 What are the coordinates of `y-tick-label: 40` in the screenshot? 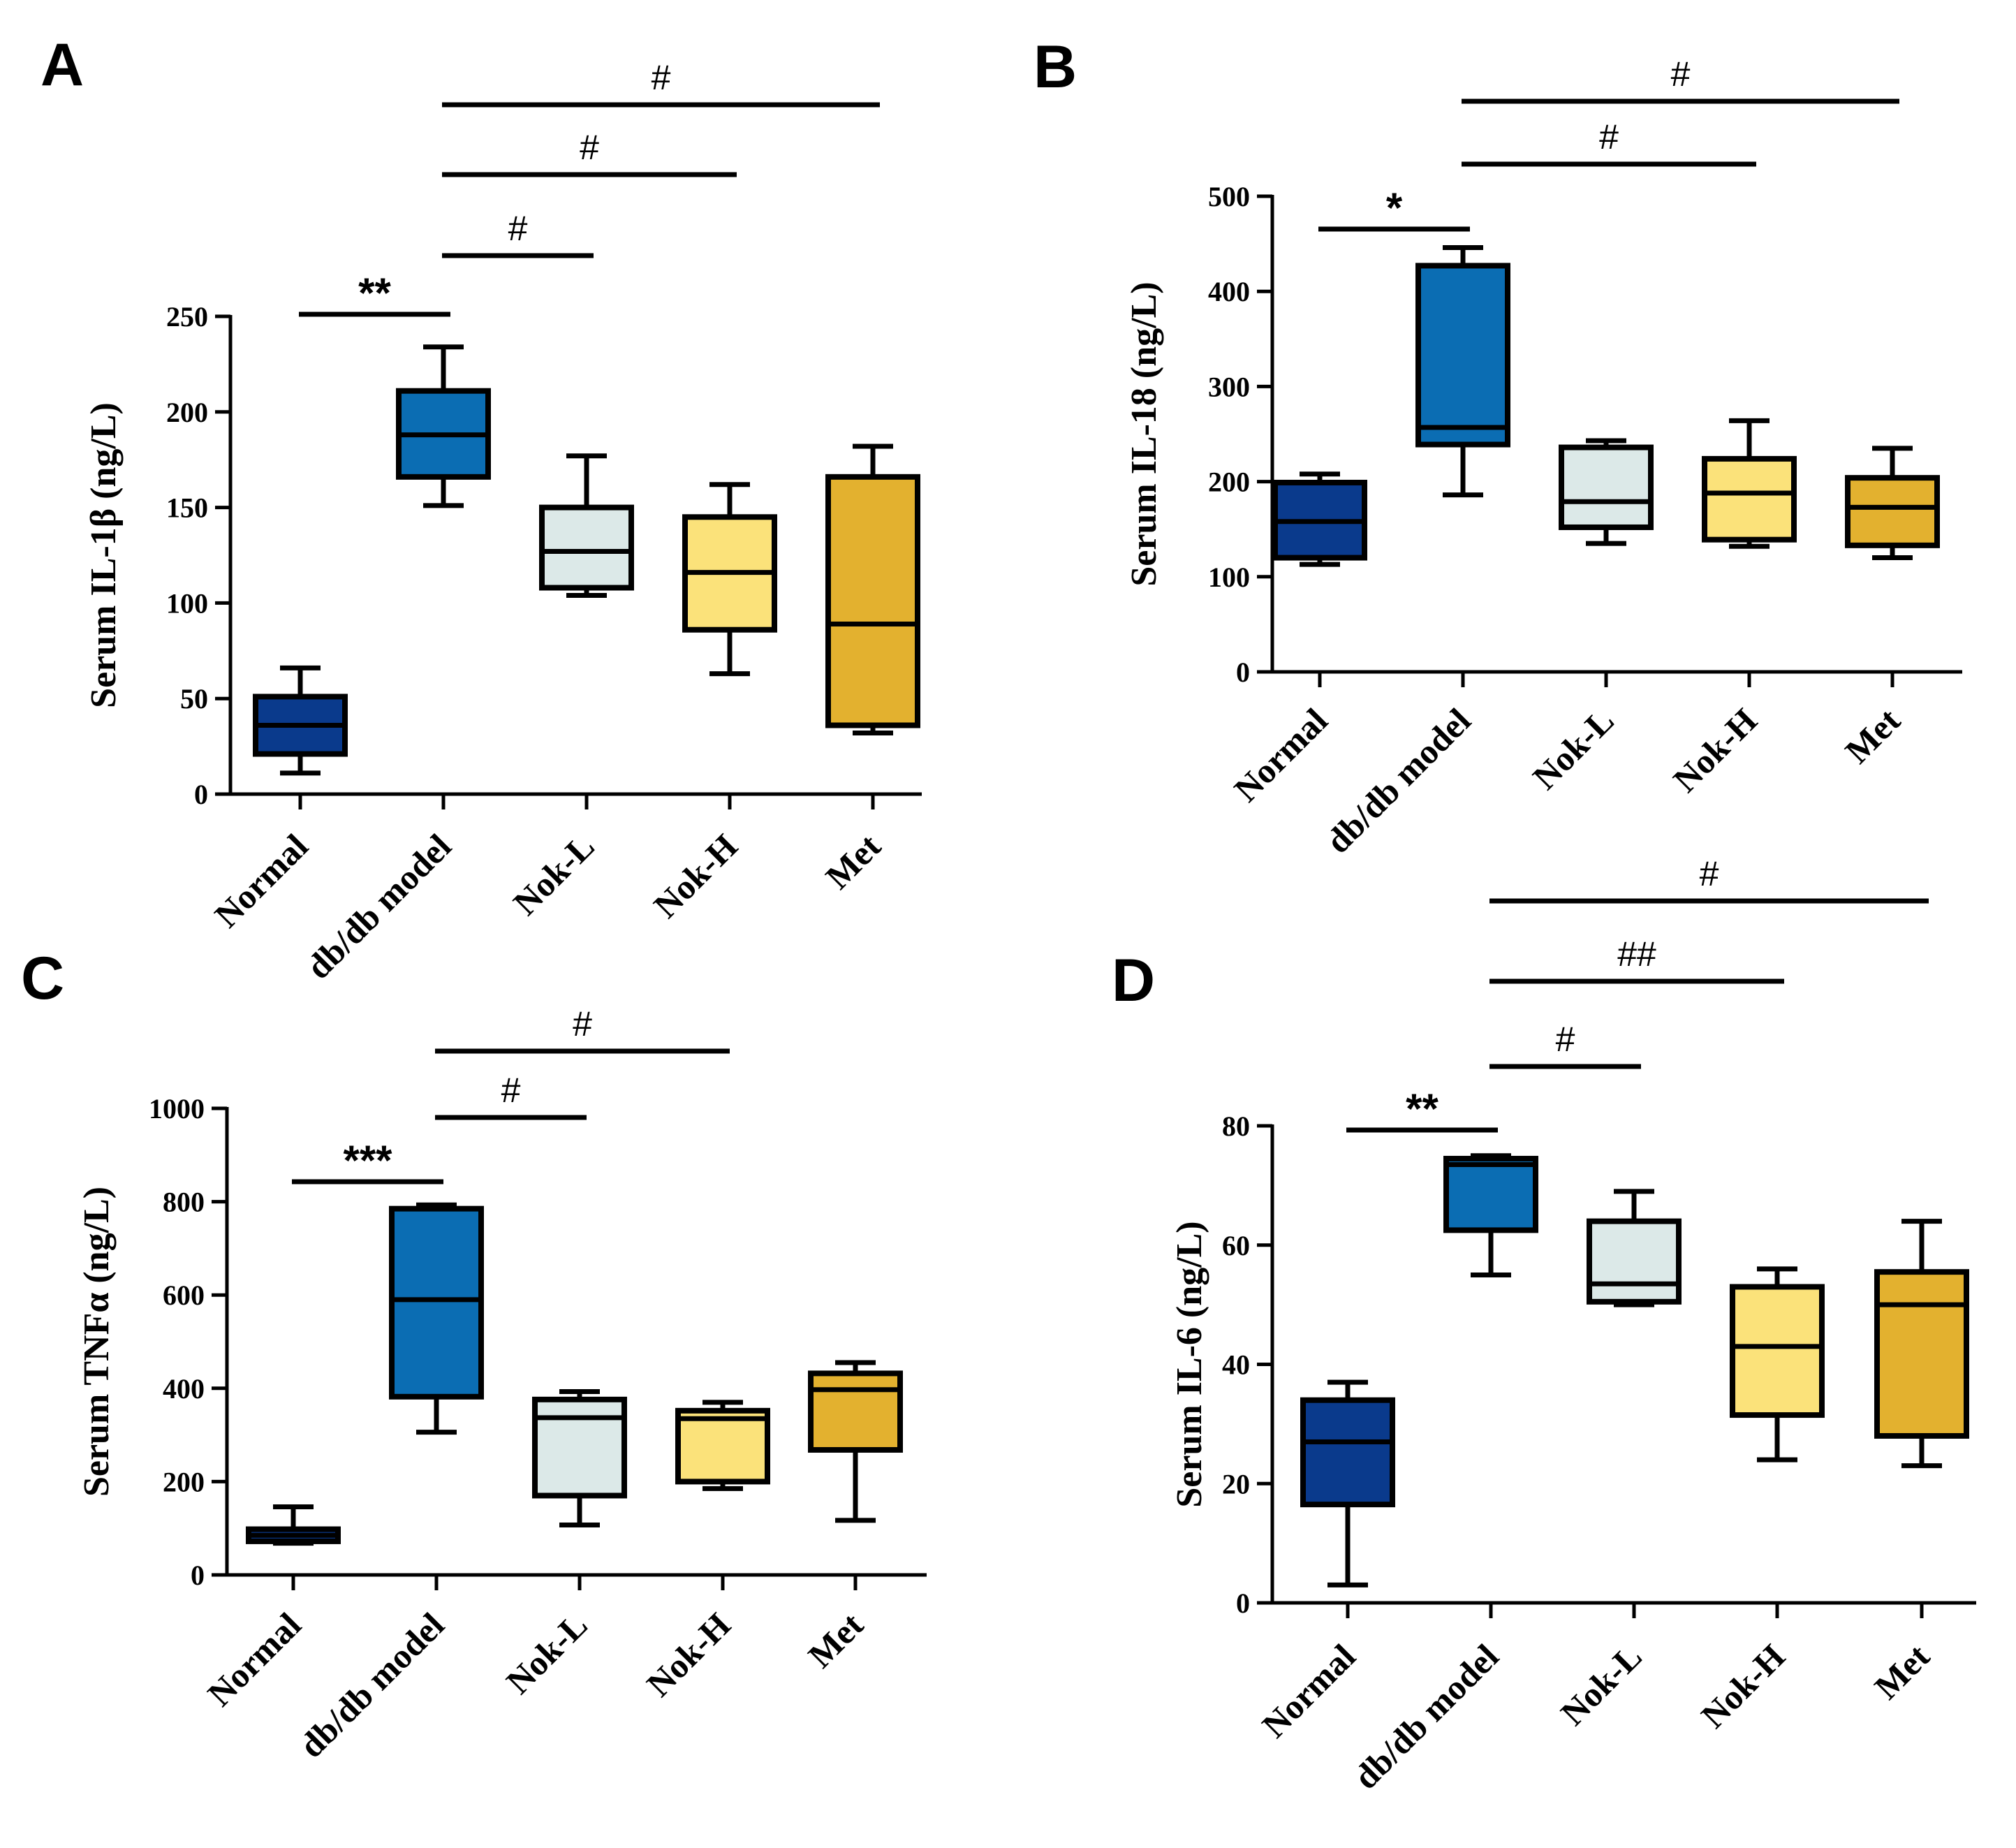 It's located at (1236, 1365).